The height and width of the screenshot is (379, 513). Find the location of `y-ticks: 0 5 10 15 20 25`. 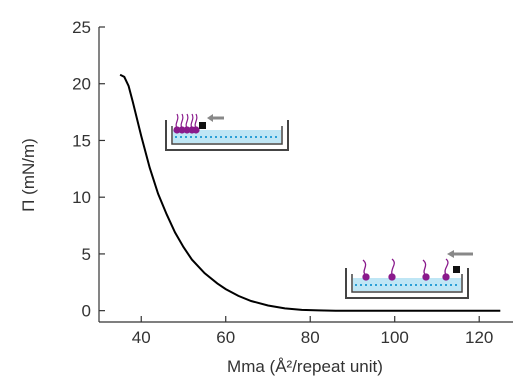

y-ticks: 0 5 10 15 20 25 is located at coordinates (88, 169).